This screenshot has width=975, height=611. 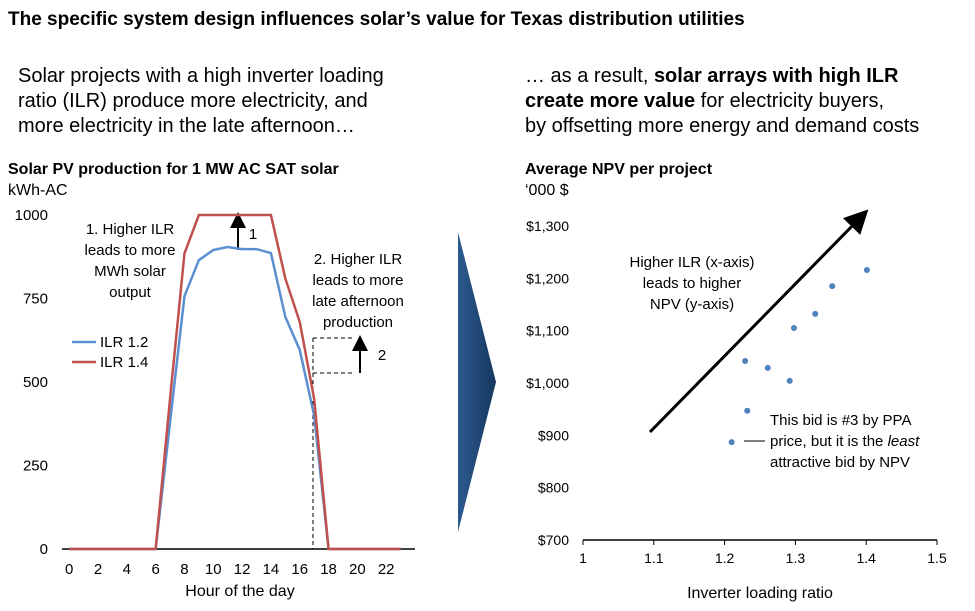 I want to click on annotation-text: production, so click(x=358, y=322).